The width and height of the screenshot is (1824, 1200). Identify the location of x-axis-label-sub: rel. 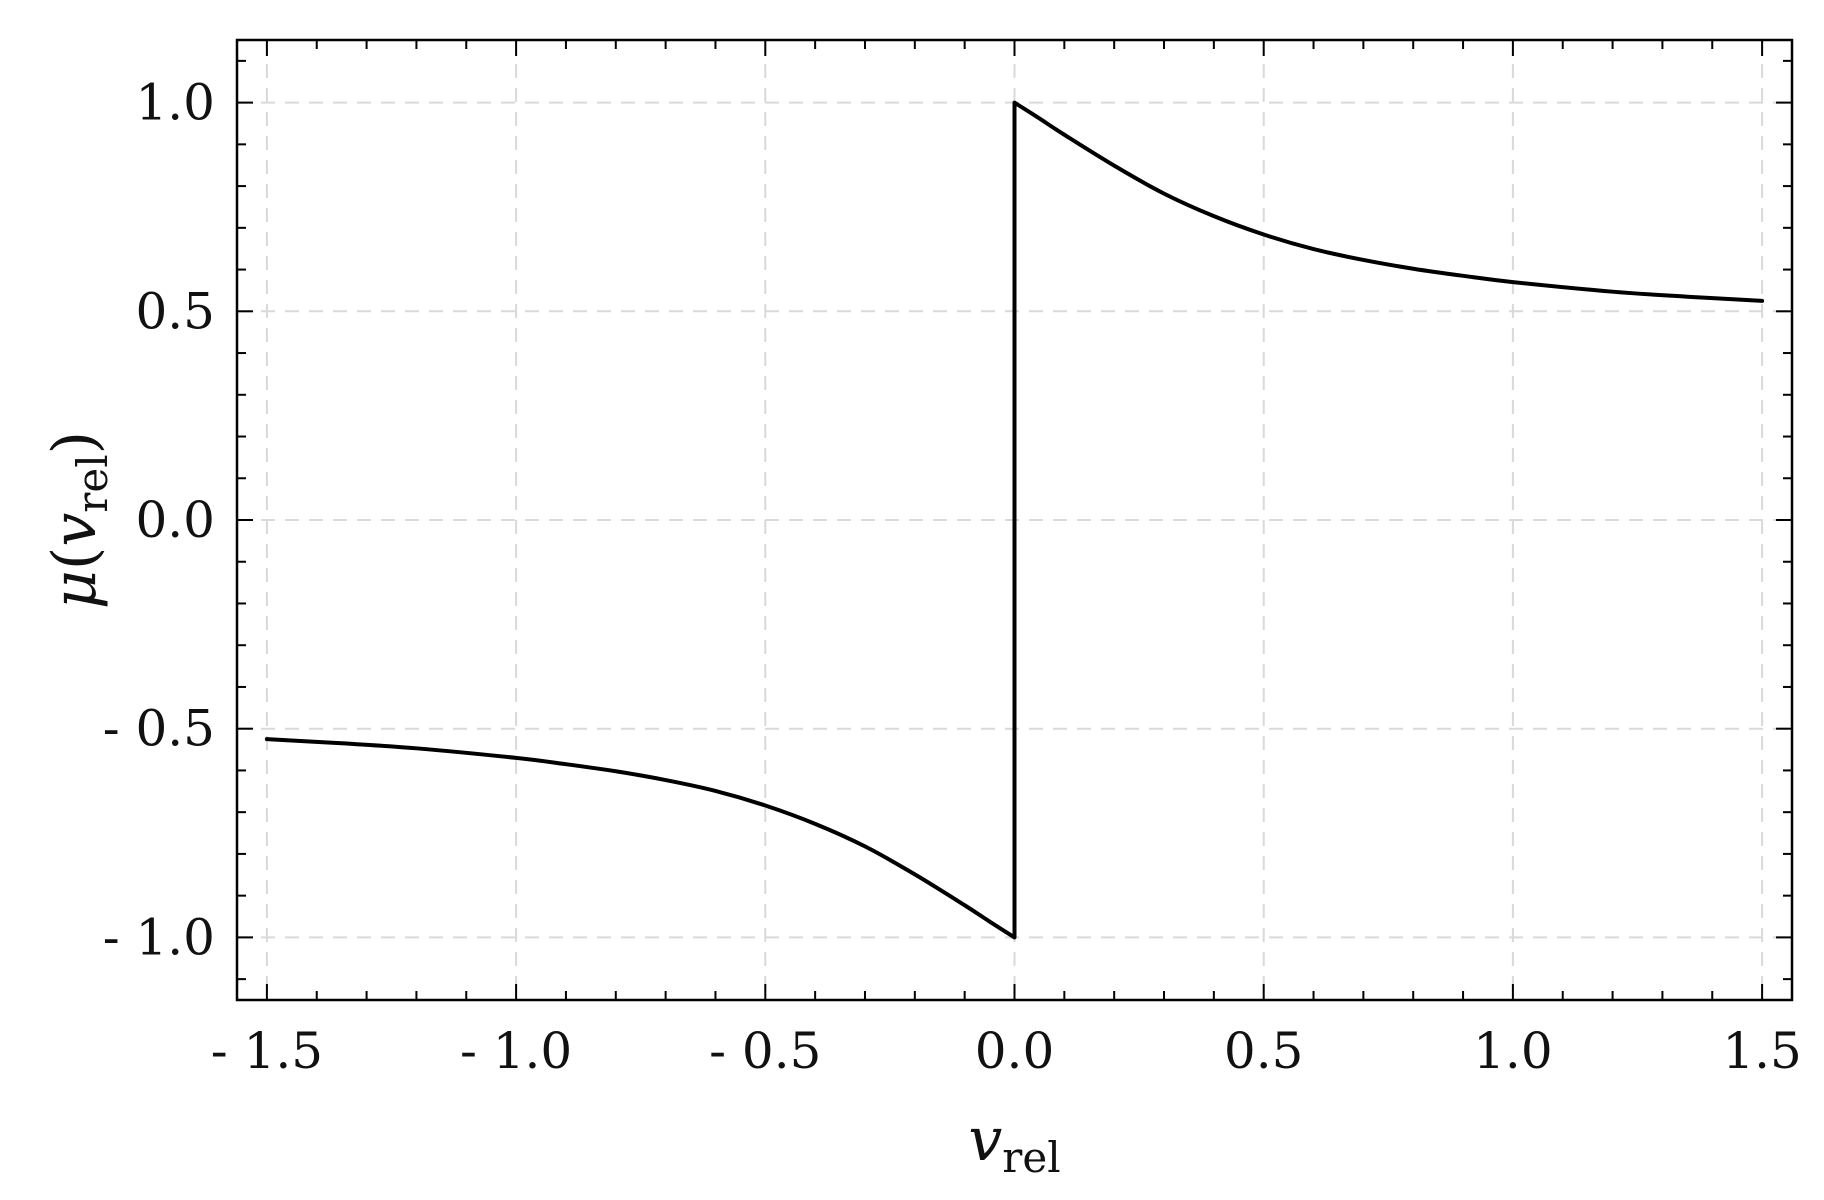
(1031, 1157).